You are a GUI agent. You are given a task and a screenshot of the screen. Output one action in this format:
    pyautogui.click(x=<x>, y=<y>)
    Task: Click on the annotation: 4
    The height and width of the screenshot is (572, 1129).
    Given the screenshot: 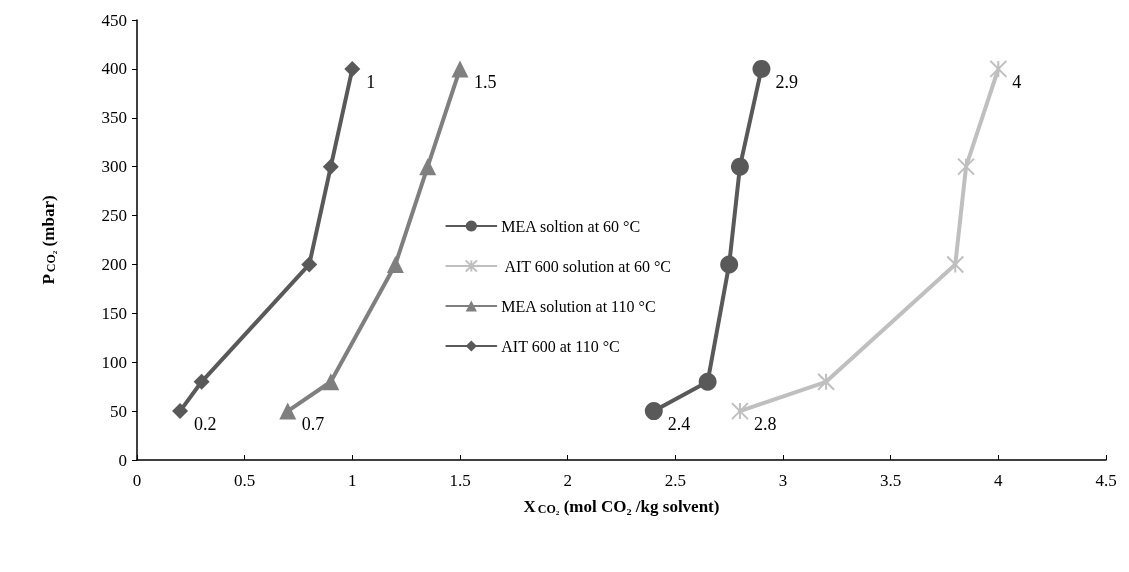 What is the action you would take?
    pyautogui.click(x=1017, y=81)
    